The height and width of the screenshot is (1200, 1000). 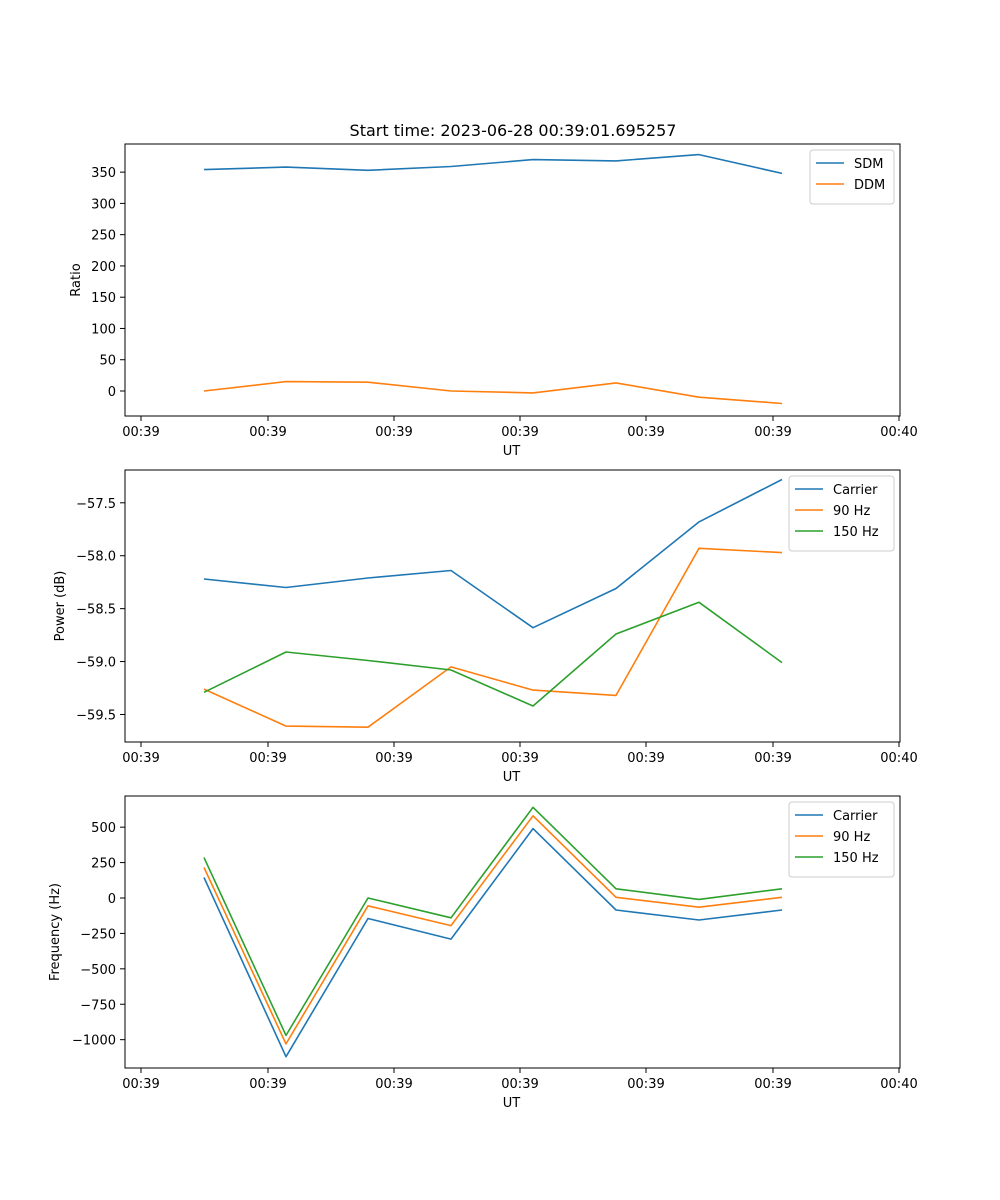 I want to click on y-tick-label: −57.5, so click(x=96, y=504).